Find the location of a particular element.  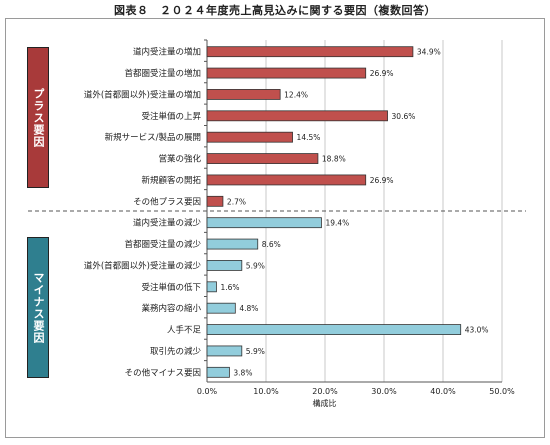

value-label: 43.0% is located at coordinates (477, 330).